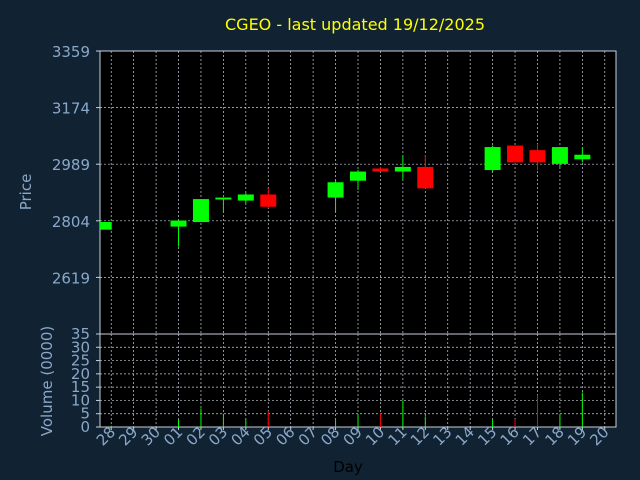 The height and width of the screenshot is (480, 640). What do you see at coordinates (348, 467) in the screenshot?
I see `x-axis-label: Day` at bounding box center [348, 467].